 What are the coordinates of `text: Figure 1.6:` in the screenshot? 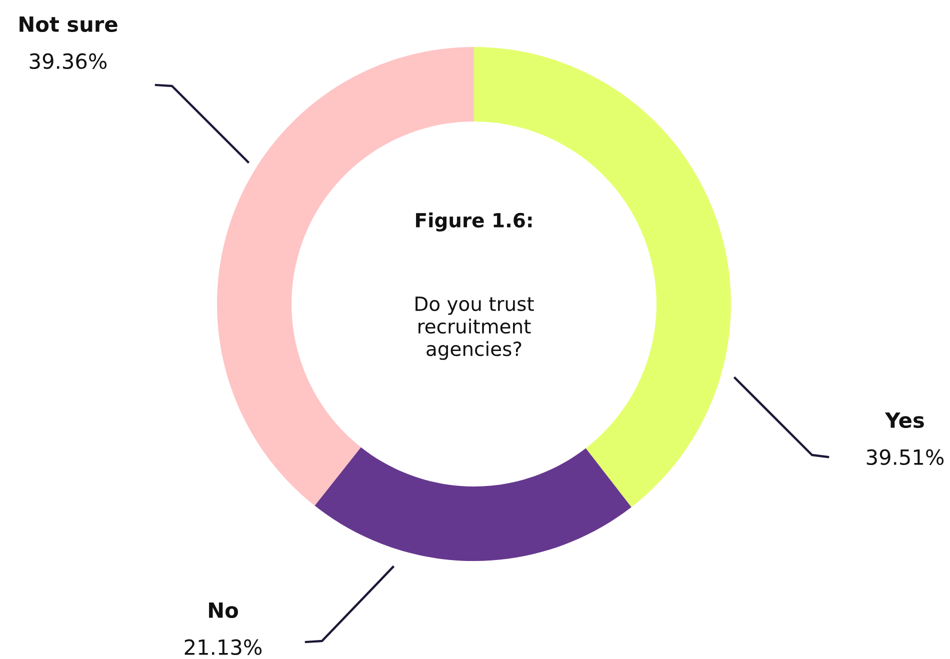 It's located at (474, 222).